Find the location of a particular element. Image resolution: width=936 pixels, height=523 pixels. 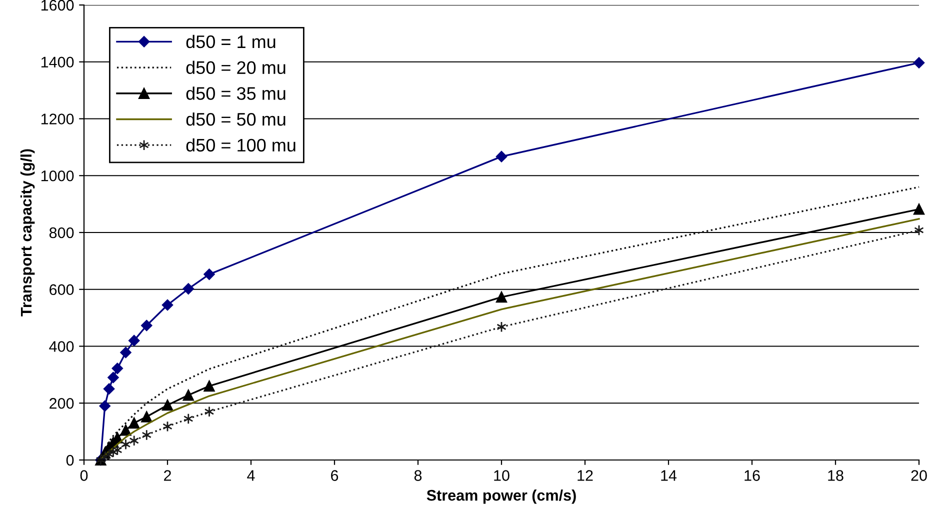

y-tick-label: 0 is located at coordinates (70, 460).